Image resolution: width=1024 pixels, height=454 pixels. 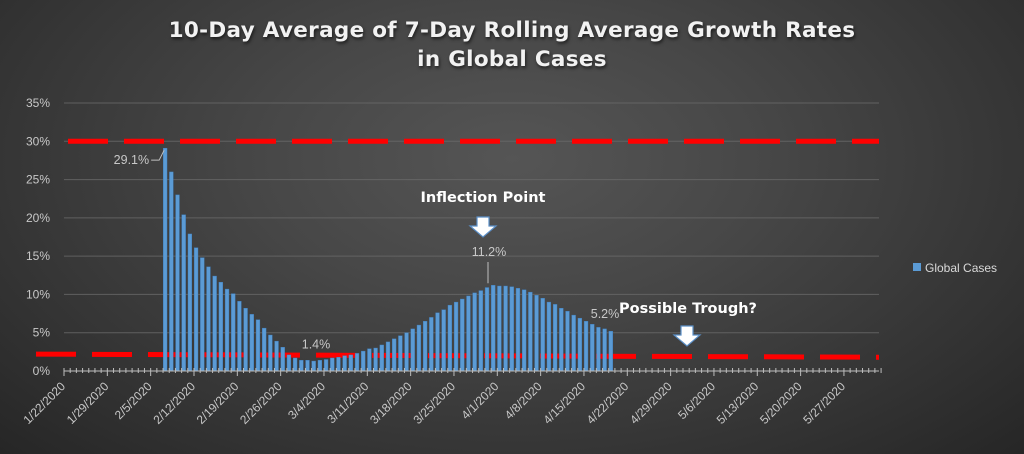 What do you see at coordinates (131, 160) in the screenshot?
I see `data-label: 29.1%` at bounding box center [131, 160].